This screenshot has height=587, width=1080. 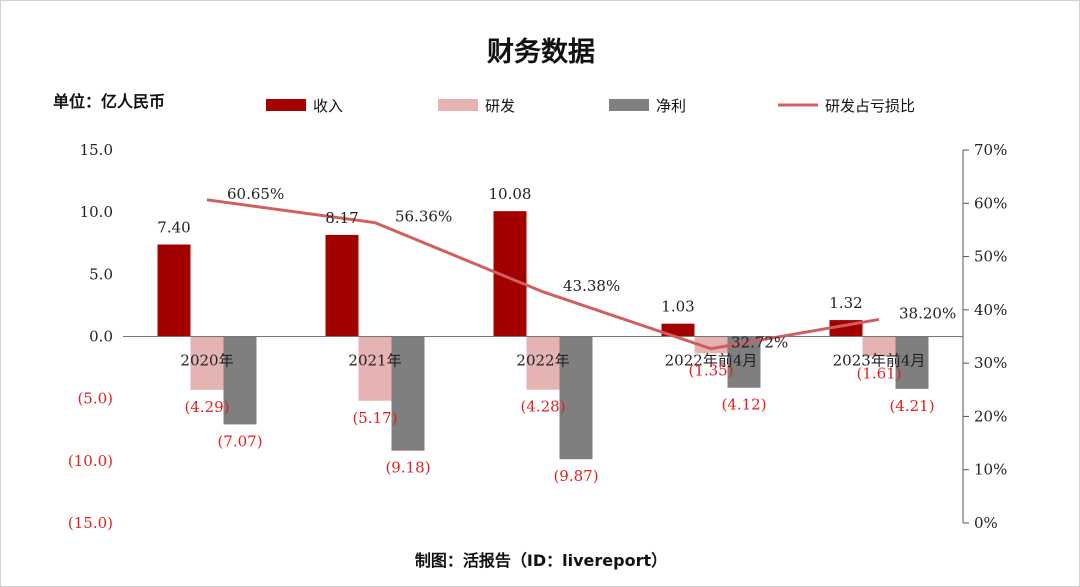 What do you see at coordinates (458, 105) in the screenshot?
I see `legend-swatch-rnd` at bounding box center [458, 105].